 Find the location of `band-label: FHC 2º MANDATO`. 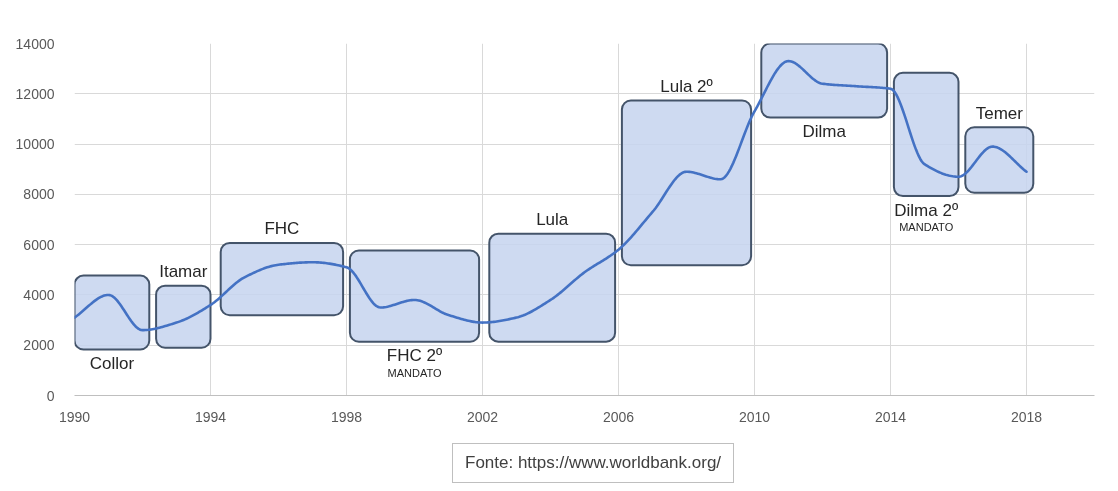

band-label: FHC 2º MANDATO is located at coordinates (414, 362).